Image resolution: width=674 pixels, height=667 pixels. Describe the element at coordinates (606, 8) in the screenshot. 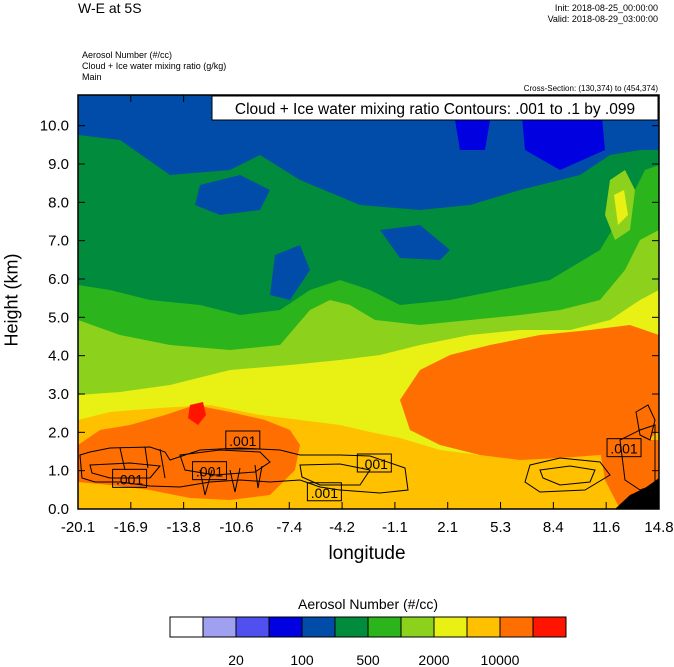

I see `init-time: Init: 2018-08-25_00:00:00` at that location.